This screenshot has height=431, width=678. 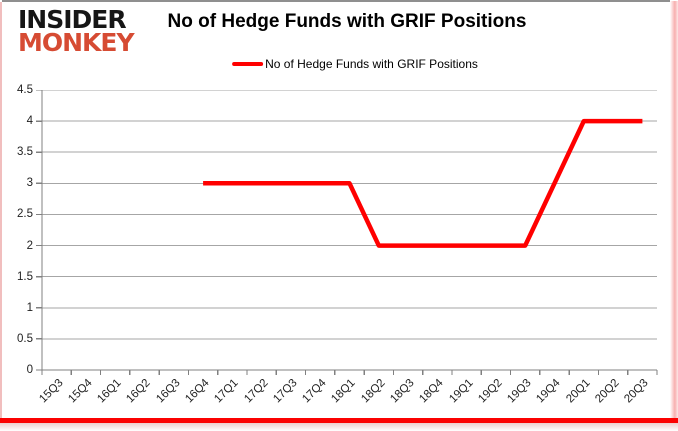 What do you see at coordinates (72, 19) in the screenshot?
I see `logo-text-insider: INSIDER` at bounding box center [72, 19].